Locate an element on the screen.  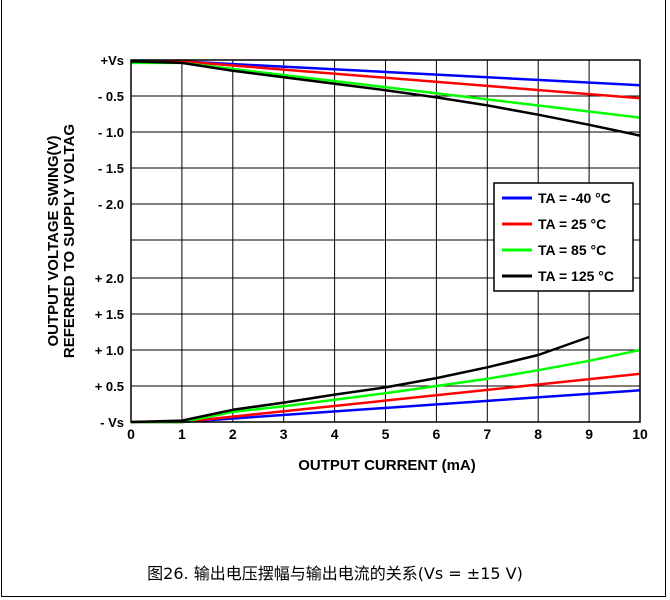
legend-entry: TA = -40 °C is located at coordinates (574, 198).